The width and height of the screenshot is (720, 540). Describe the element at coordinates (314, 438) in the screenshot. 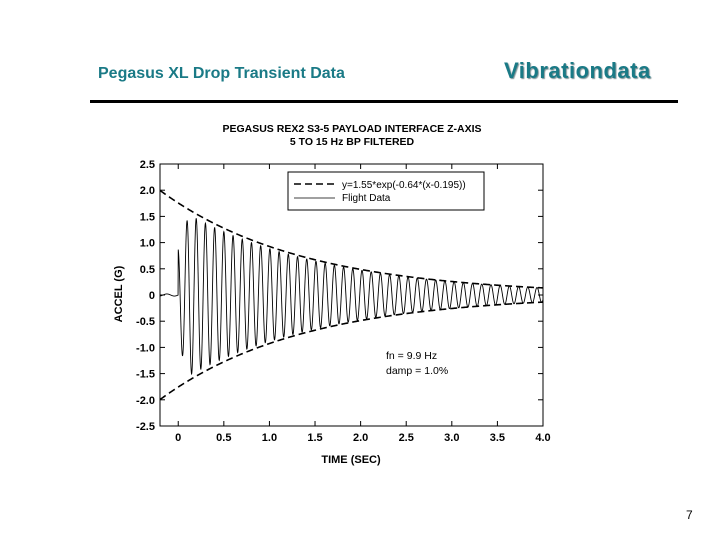

I see `x-tick-label: 1.5` at that location.